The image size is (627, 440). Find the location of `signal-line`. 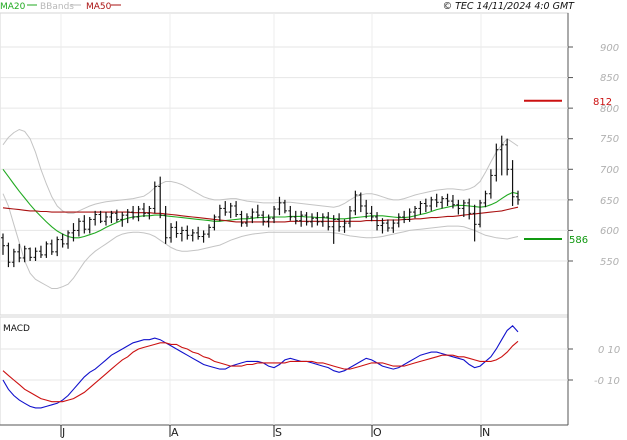

signal-line is located at coordinates (260, 371).